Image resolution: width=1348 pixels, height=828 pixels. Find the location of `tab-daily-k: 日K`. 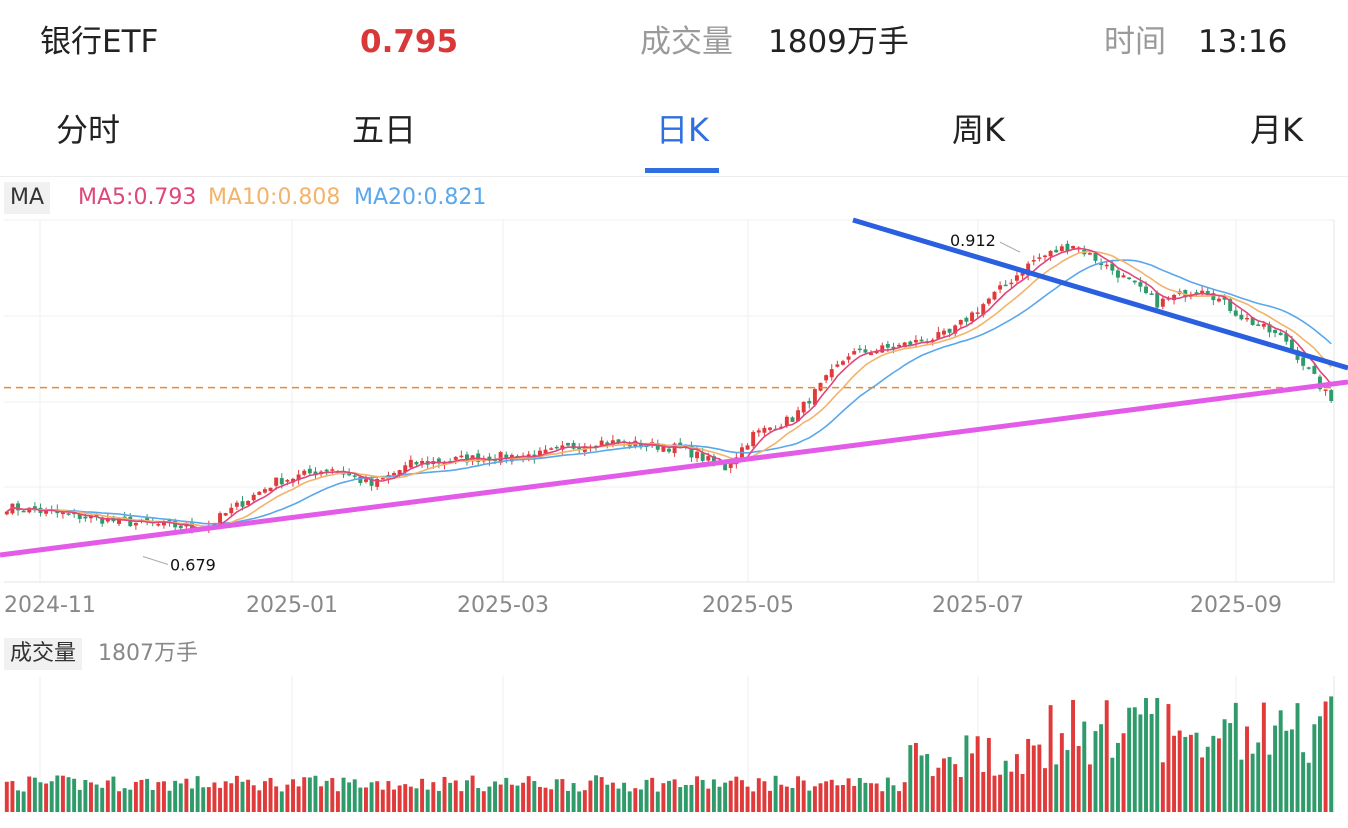

tab-daily-k: 日K is located at coordinates (682, 130).